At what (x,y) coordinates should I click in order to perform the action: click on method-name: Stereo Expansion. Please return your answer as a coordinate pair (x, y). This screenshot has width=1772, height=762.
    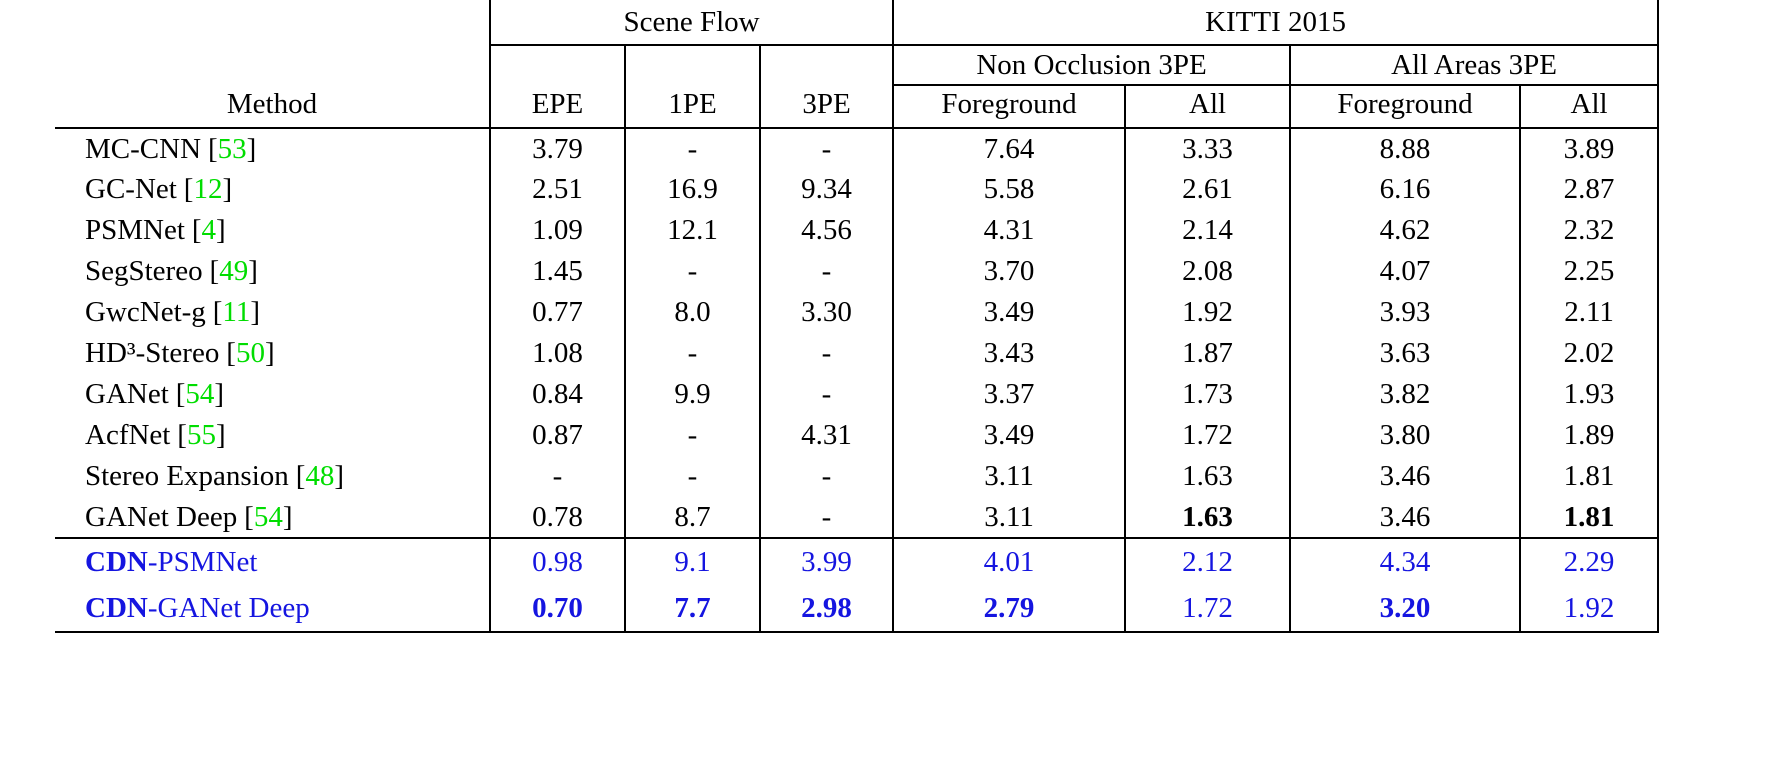
    Looking at the image, I should click on (187, 476).